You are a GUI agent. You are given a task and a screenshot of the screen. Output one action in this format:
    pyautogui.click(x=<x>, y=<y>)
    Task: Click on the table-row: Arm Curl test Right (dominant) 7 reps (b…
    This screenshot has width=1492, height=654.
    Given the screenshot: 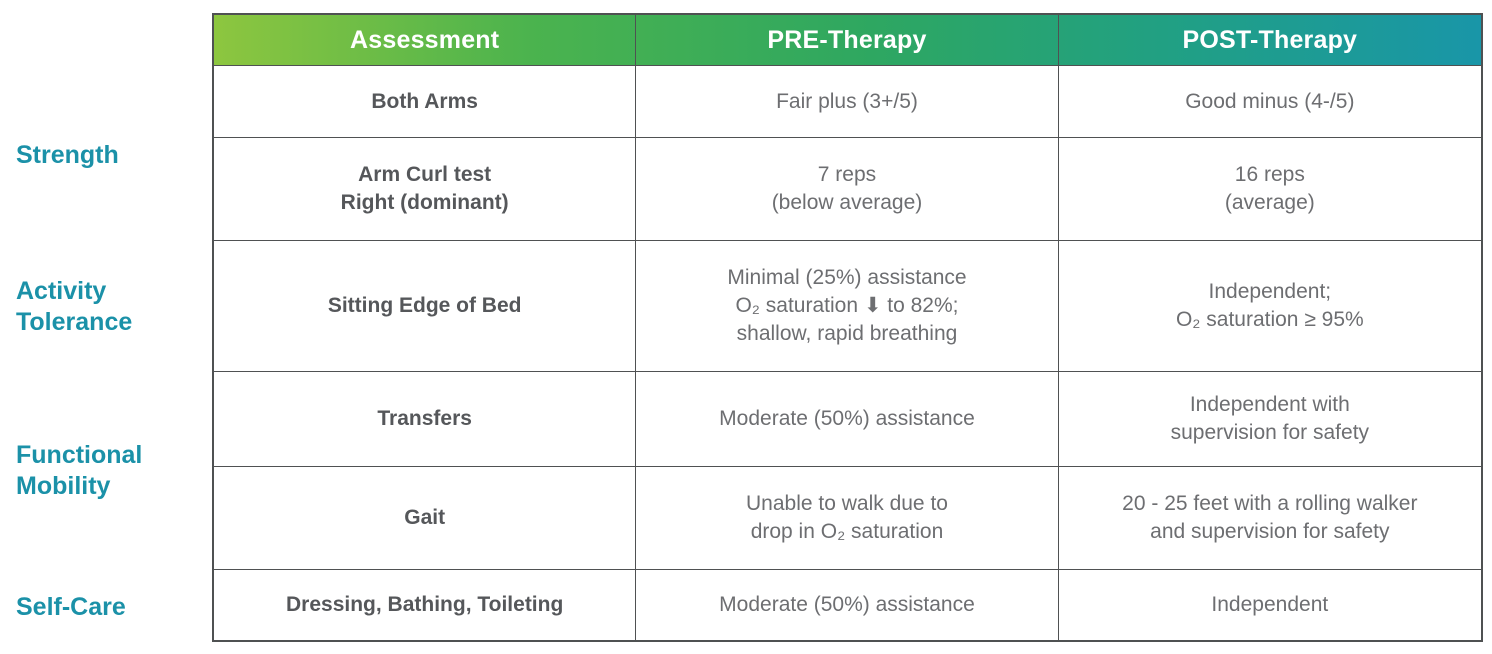 What is the action you would take?
    pyautogui.click(x=847, y=188)
    